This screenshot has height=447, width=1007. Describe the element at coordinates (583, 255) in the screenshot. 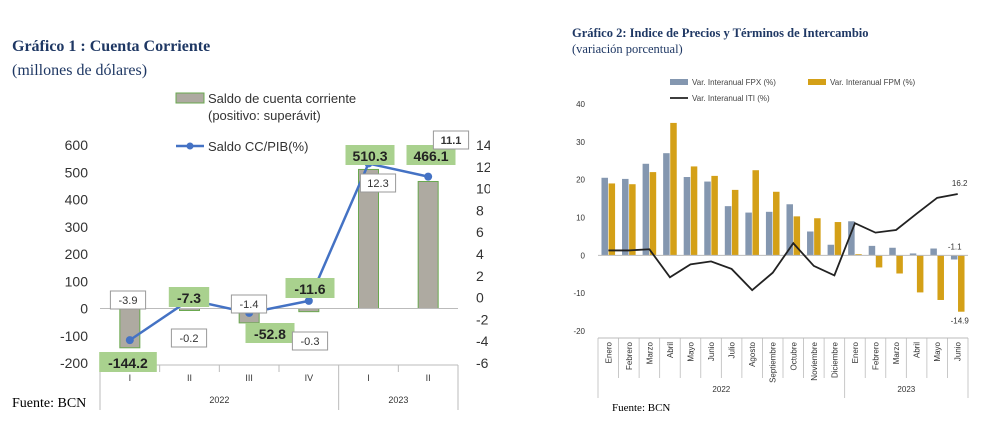

I see `y-tick-label: 0` at that location.